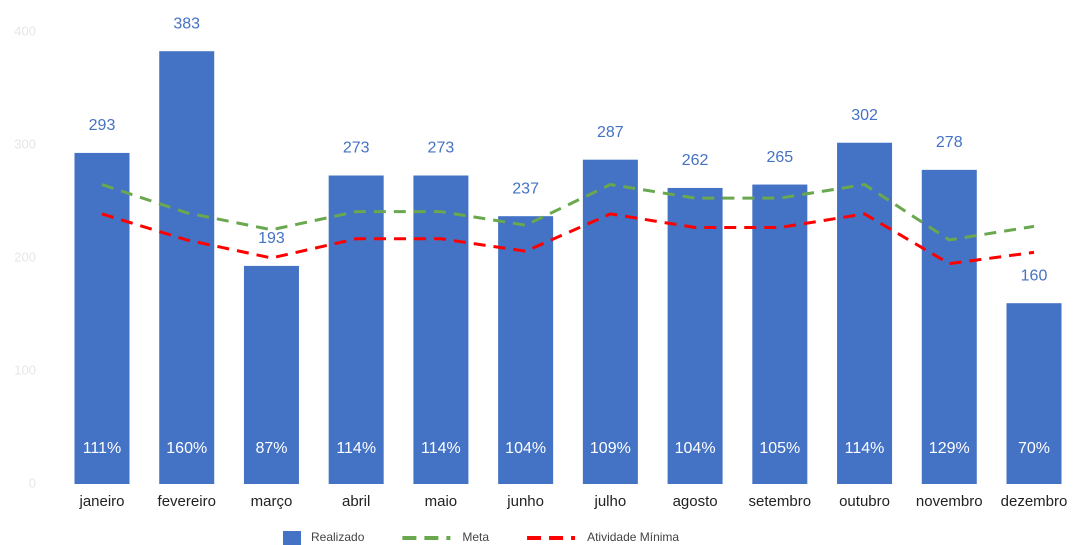  Describe the element at coordinates (102, 448) in the screenshot. I see `bar-annotation: 111%` at that location.